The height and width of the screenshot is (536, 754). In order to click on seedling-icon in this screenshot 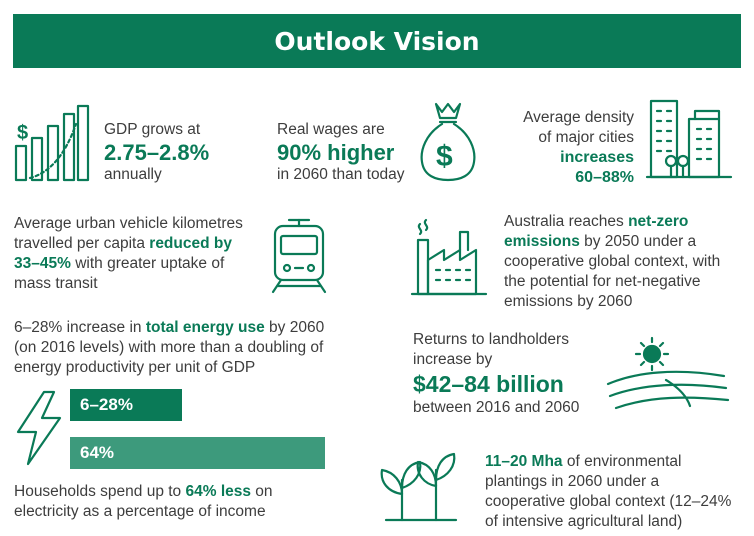, I will do `click(422, 482)`.